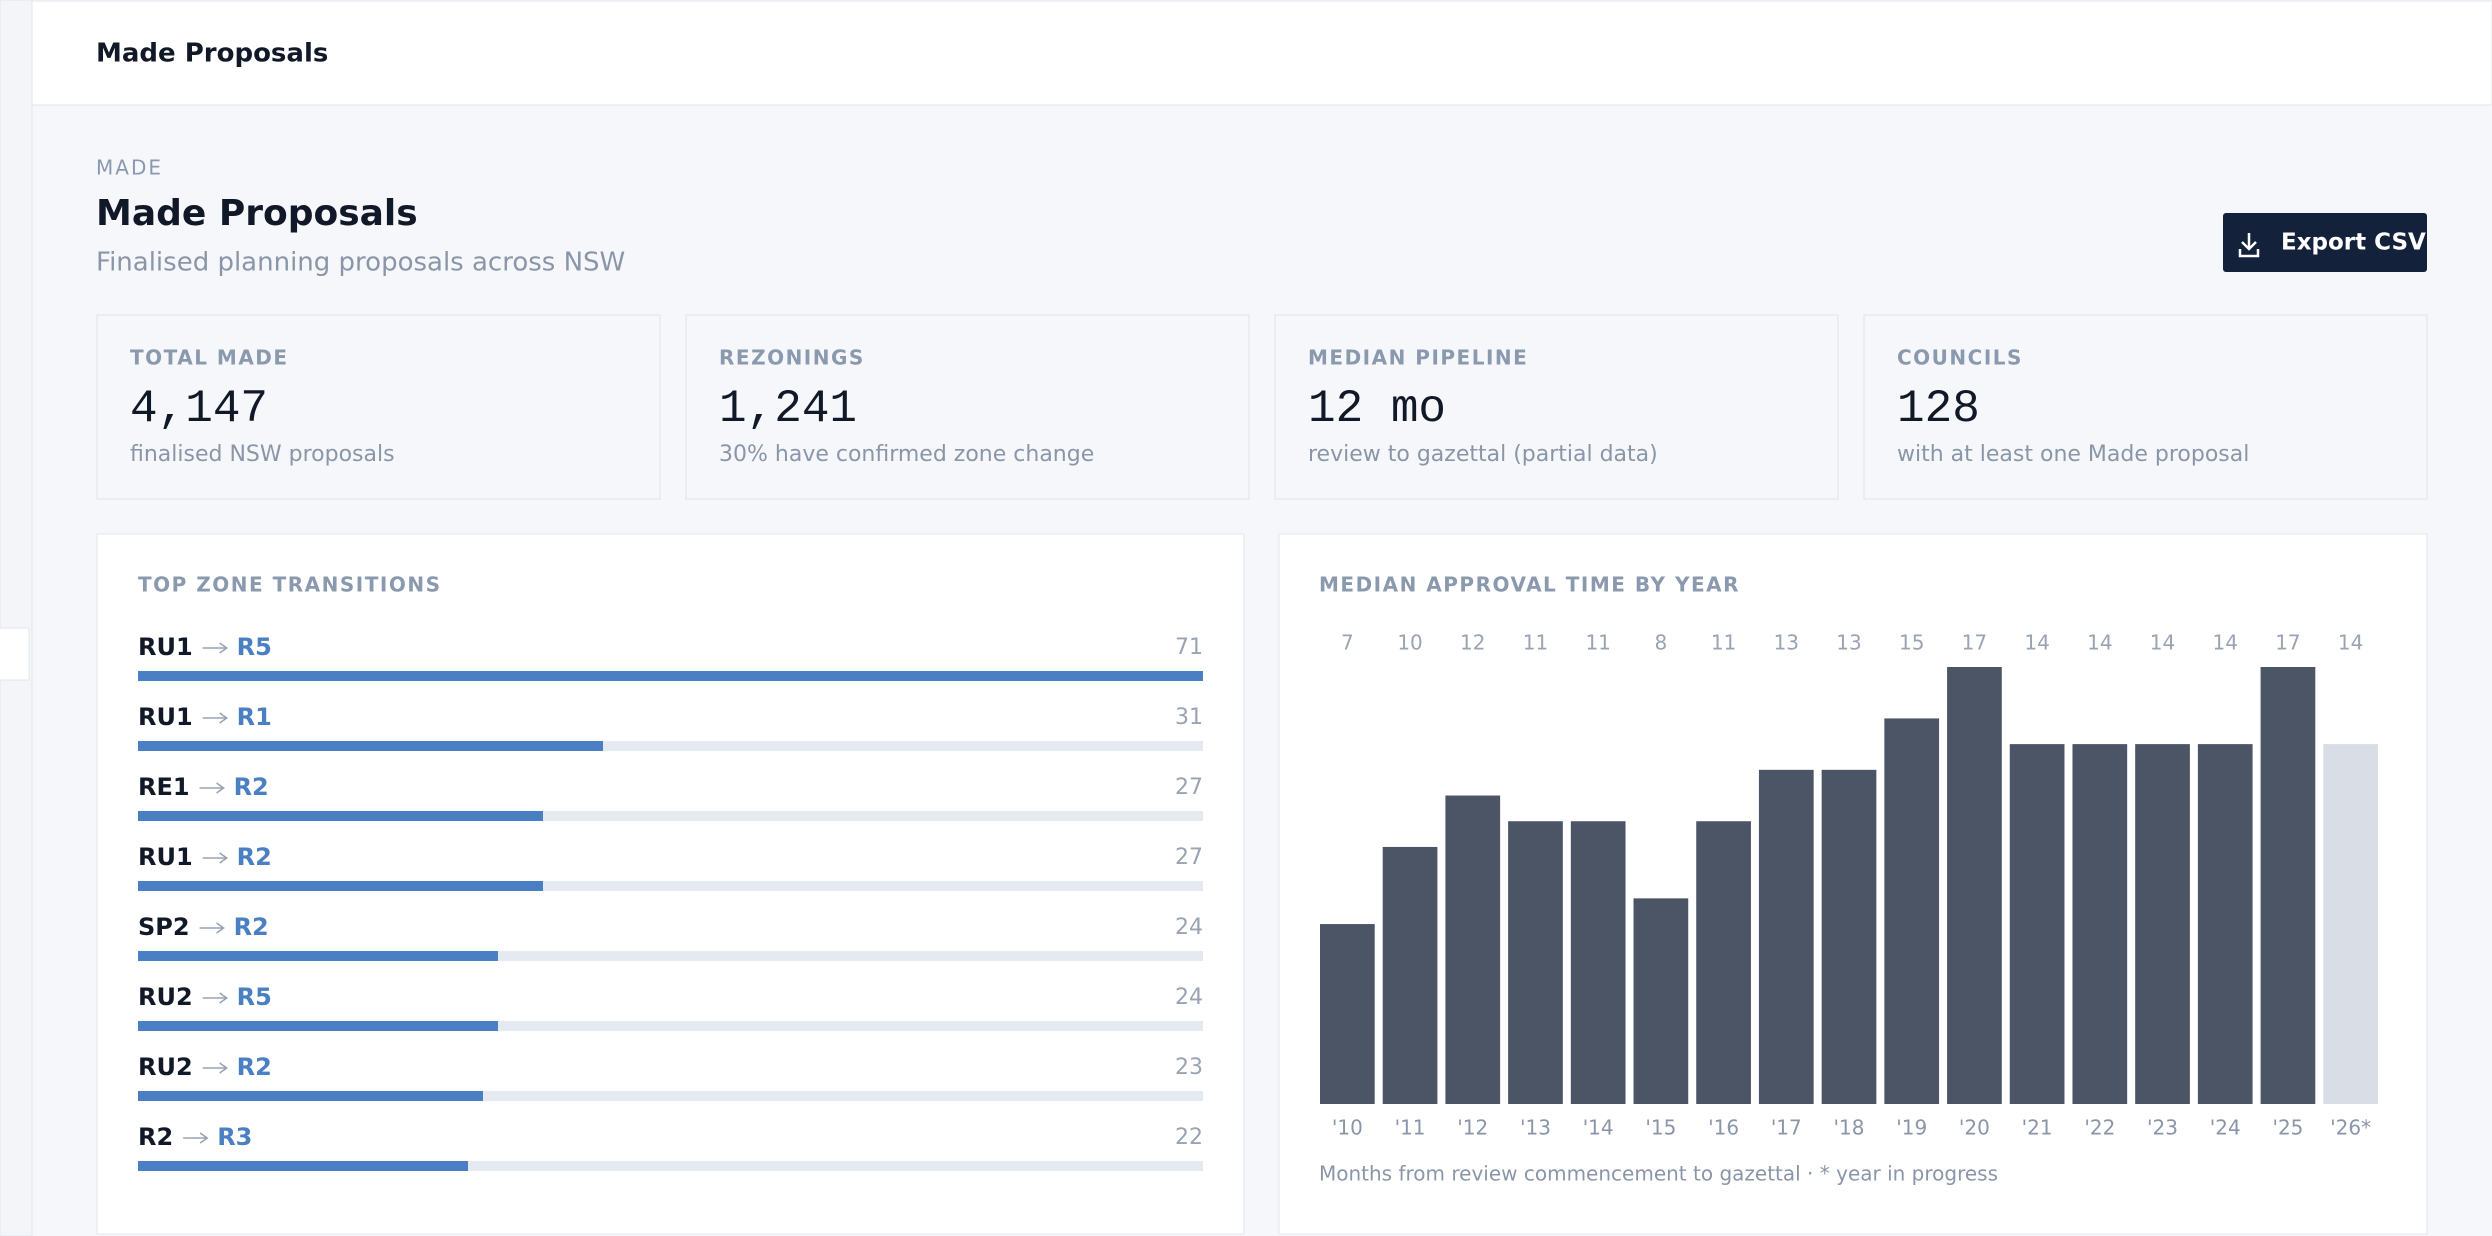 This screenshot has height=1236, width=2492. Describe the element at coordinates (2162, 1128) in the screenshot. I see `x-tick-label: '23` at that location.